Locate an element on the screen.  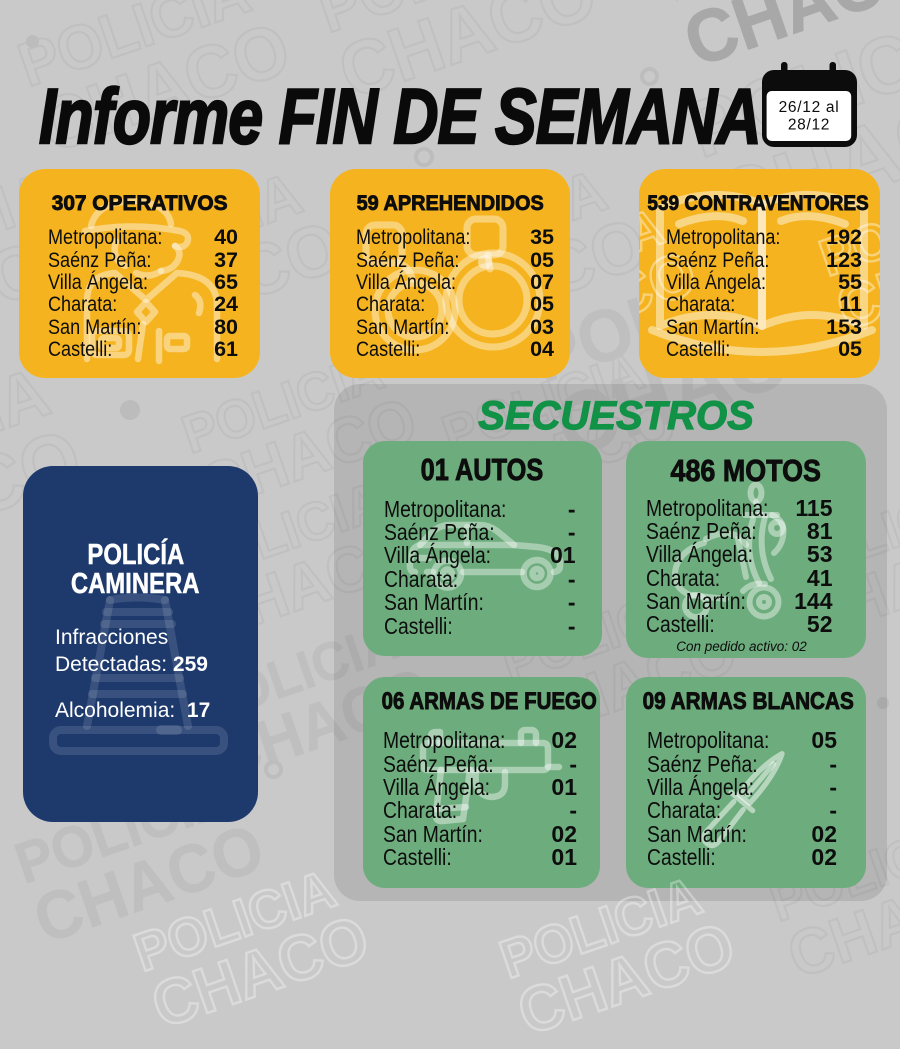
svg-text: 28/12 is located at coordinates (809, 125).